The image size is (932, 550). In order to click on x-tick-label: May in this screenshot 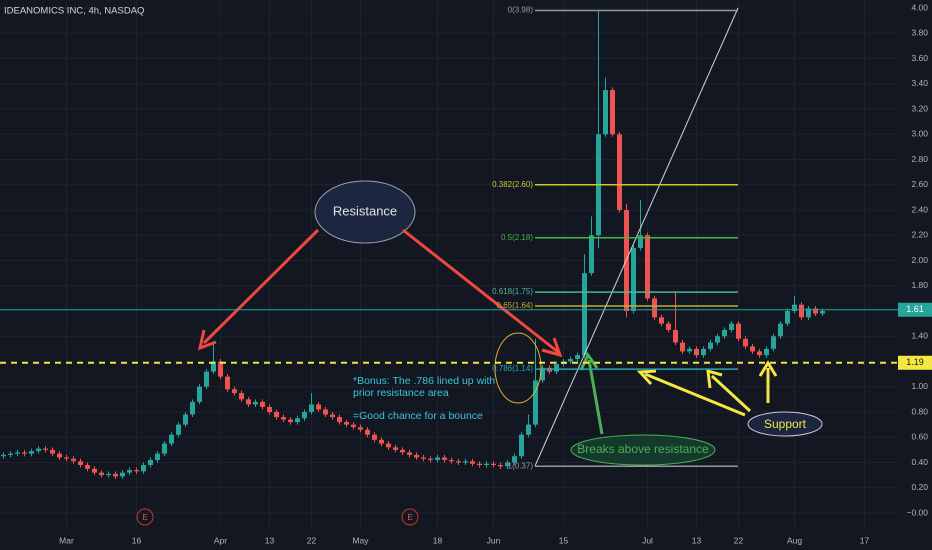, I will do `click(360, 540)`.